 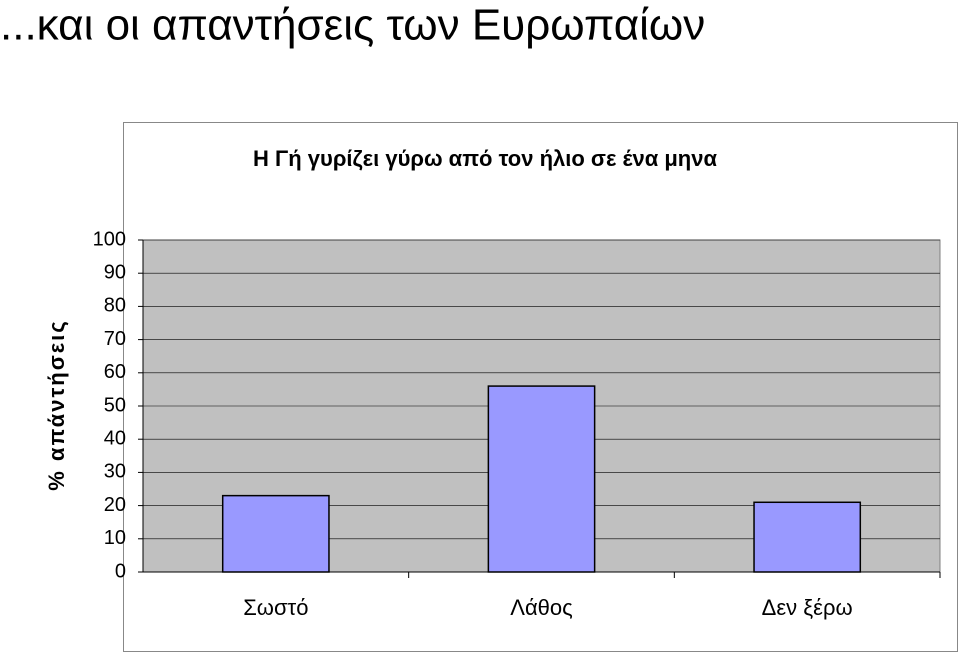 I want to click on y-tick-label: 10, so click(x=115, y=538).